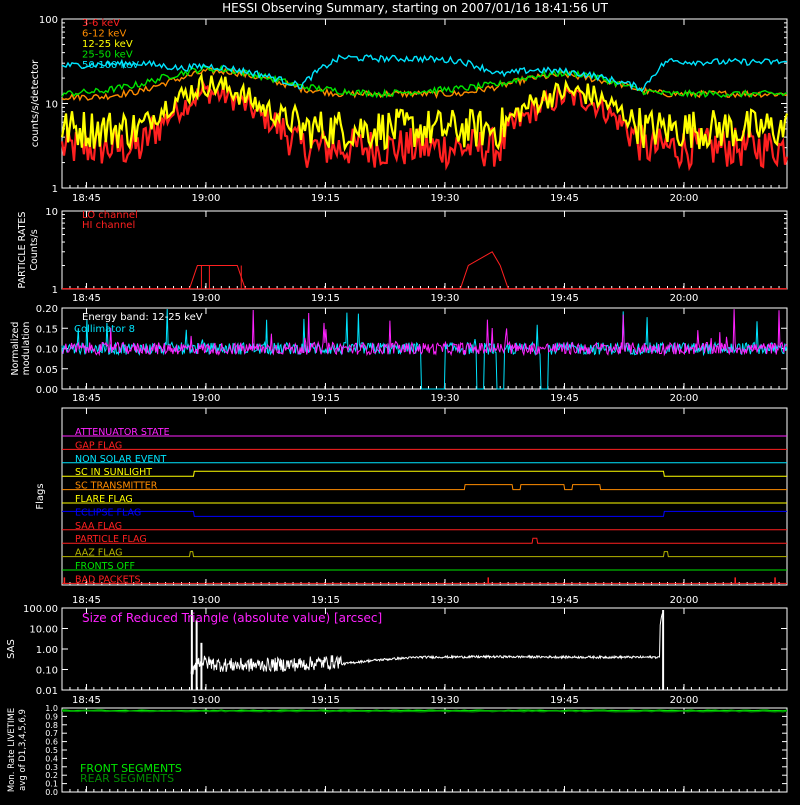 The image size is (800, 805). I want to click on livetime-legend-entry: FRONT SEGMENTS, so click(131, 768).